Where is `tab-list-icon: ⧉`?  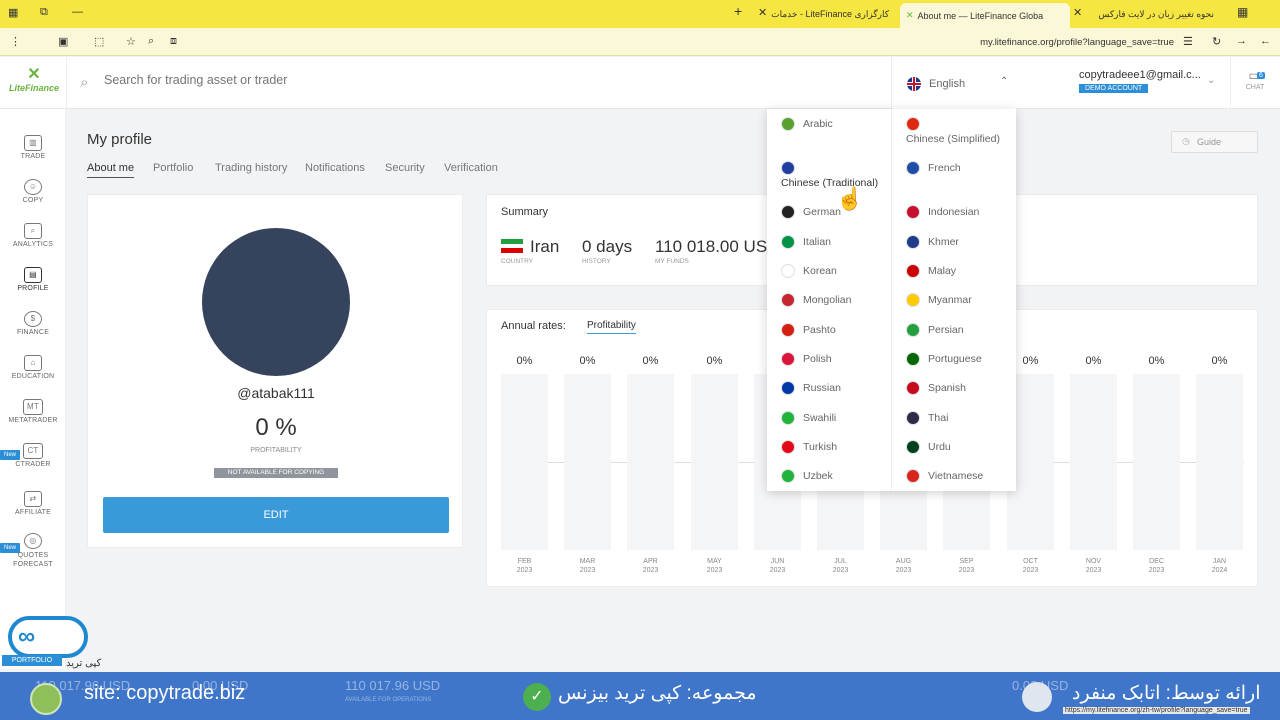
tab-list-icon: ⧉ is located at coordinates (44, 12).